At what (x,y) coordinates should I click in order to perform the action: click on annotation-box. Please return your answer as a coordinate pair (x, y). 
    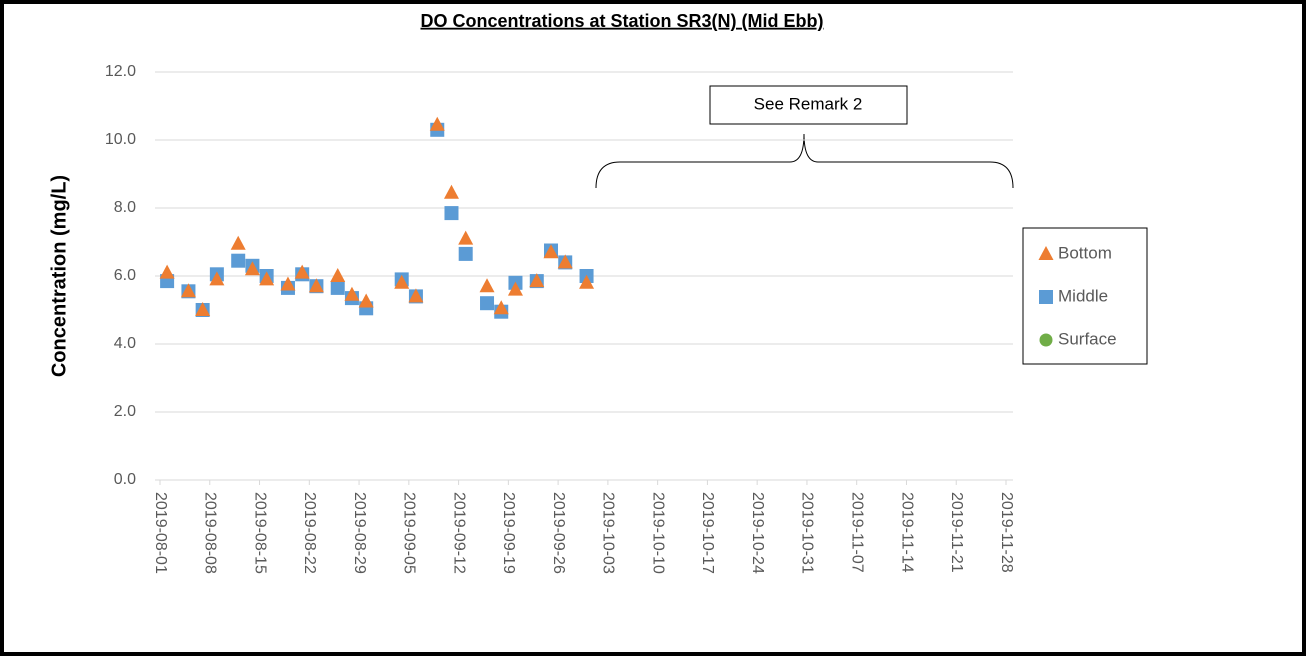
    Looking at the image, I should click on (808, 105).